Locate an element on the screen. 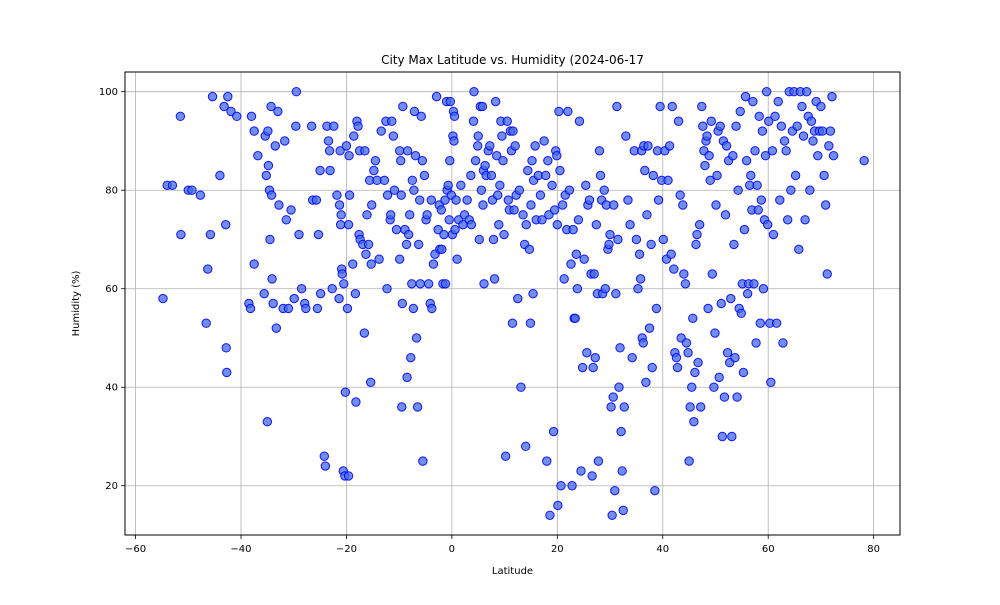  x-axis-label: Latitude is located at coordinates (512, 571).